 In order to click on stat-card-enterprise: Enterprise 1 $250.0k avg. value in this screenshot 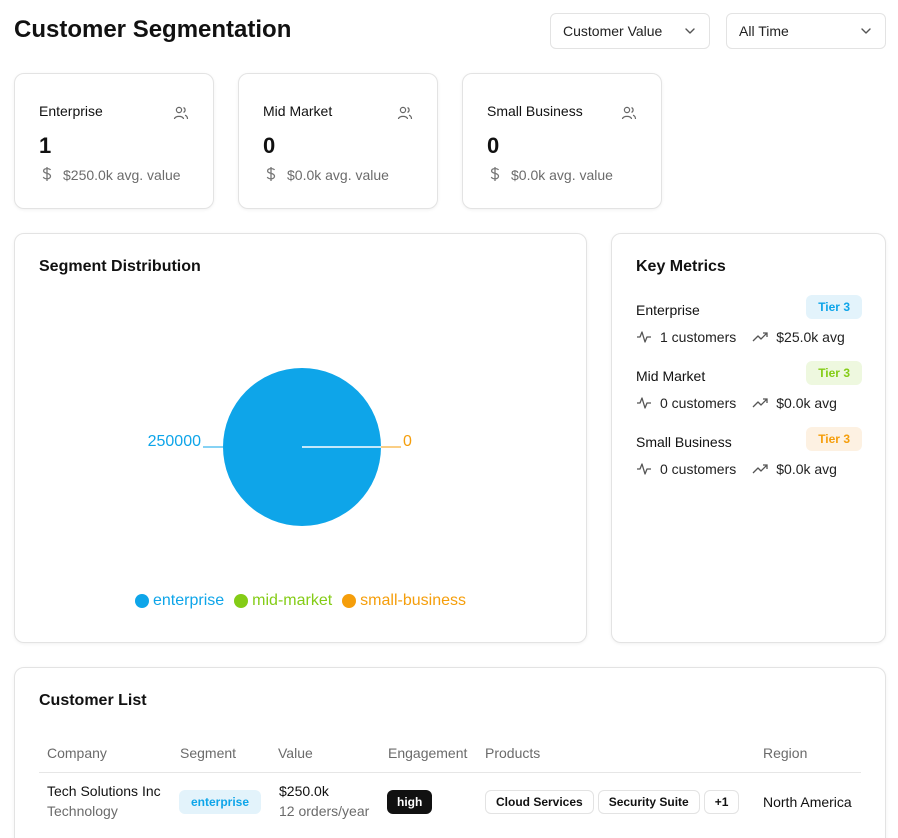, I will do `click(114, 141)`.